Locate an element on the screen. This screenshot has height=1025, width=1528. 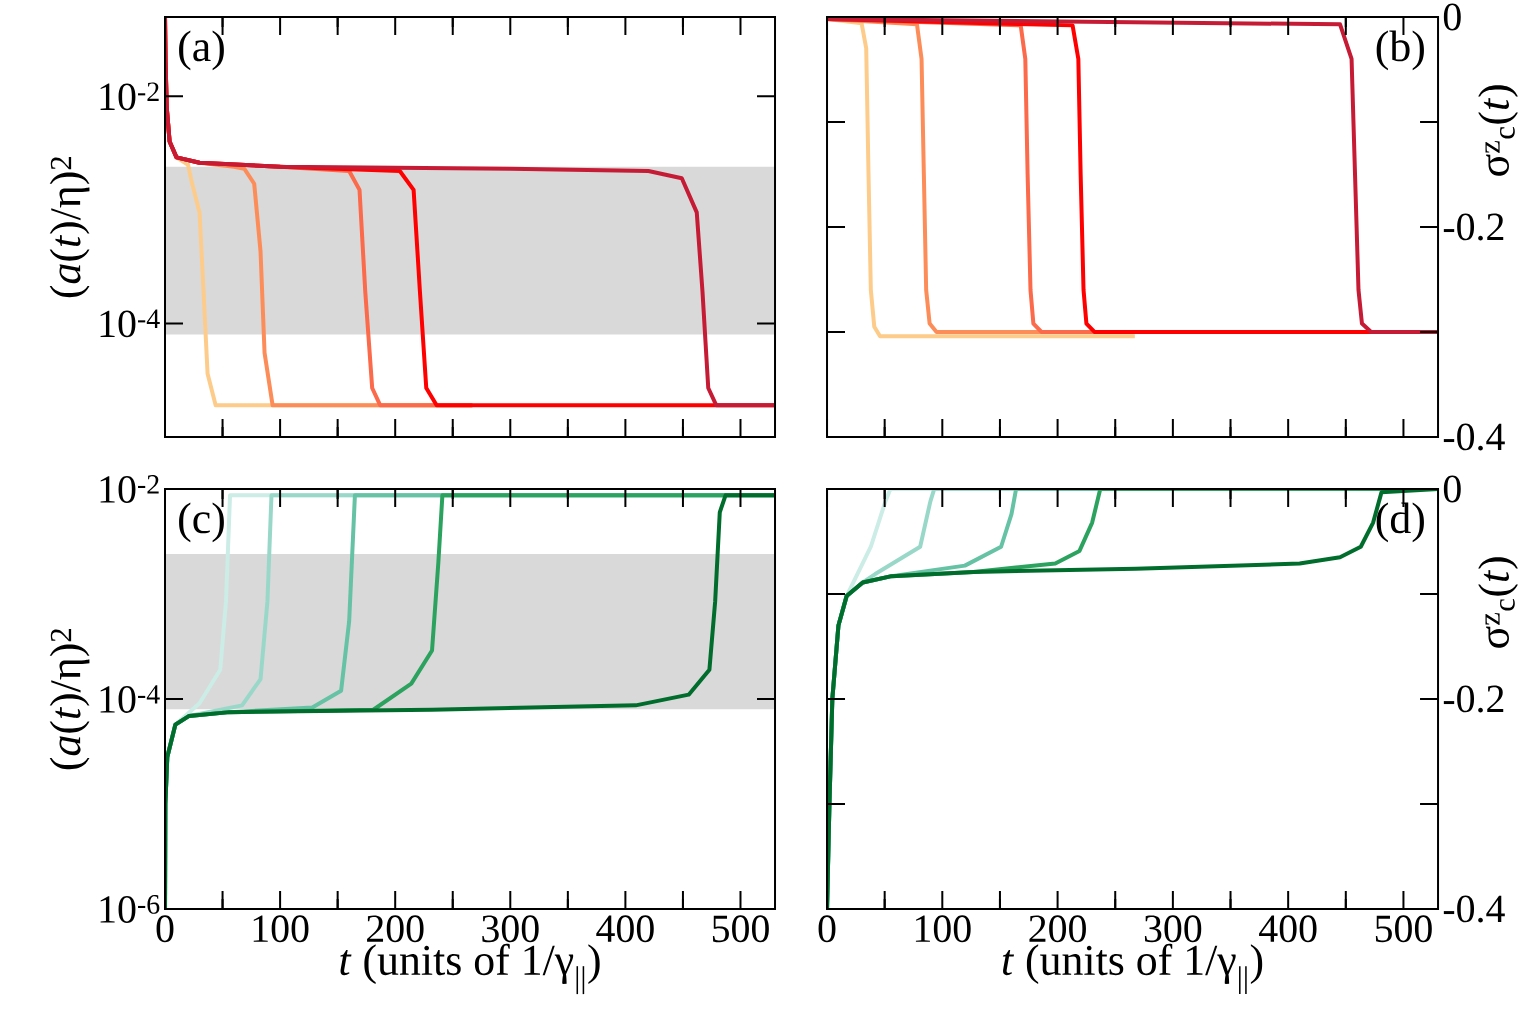
annotation: (b) is located at coordinates (1400, 50).